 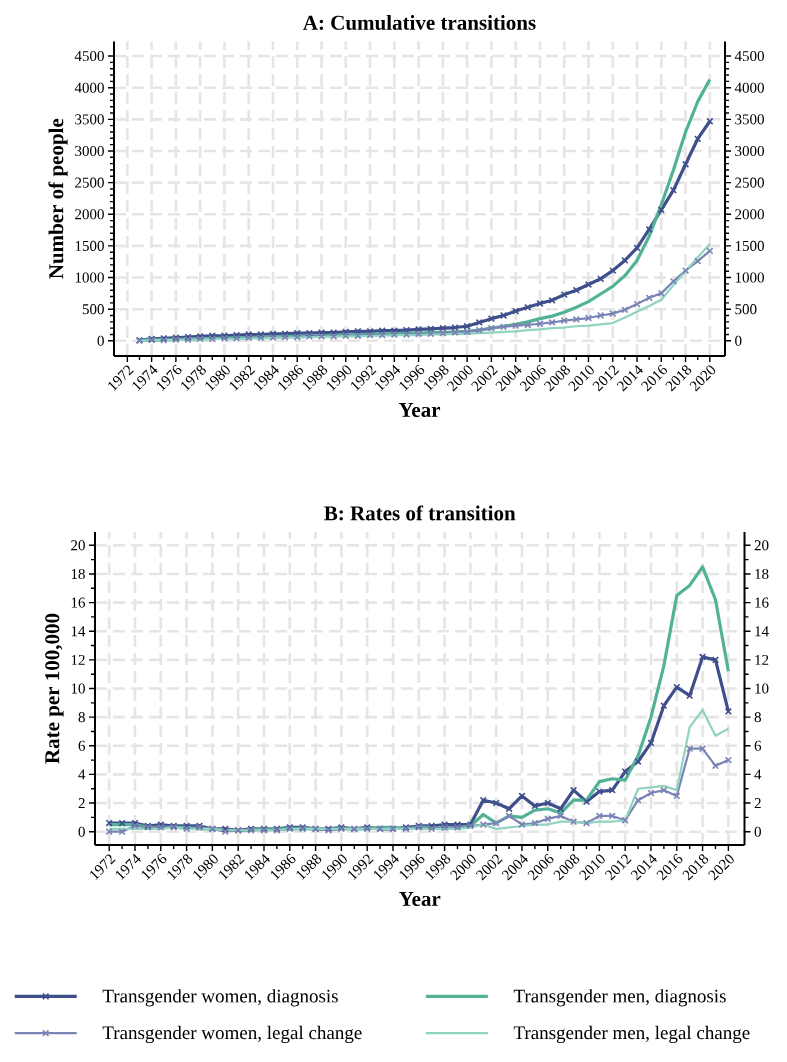 I want to click on y-tick-label: 3500, so click(x=89, y=119).